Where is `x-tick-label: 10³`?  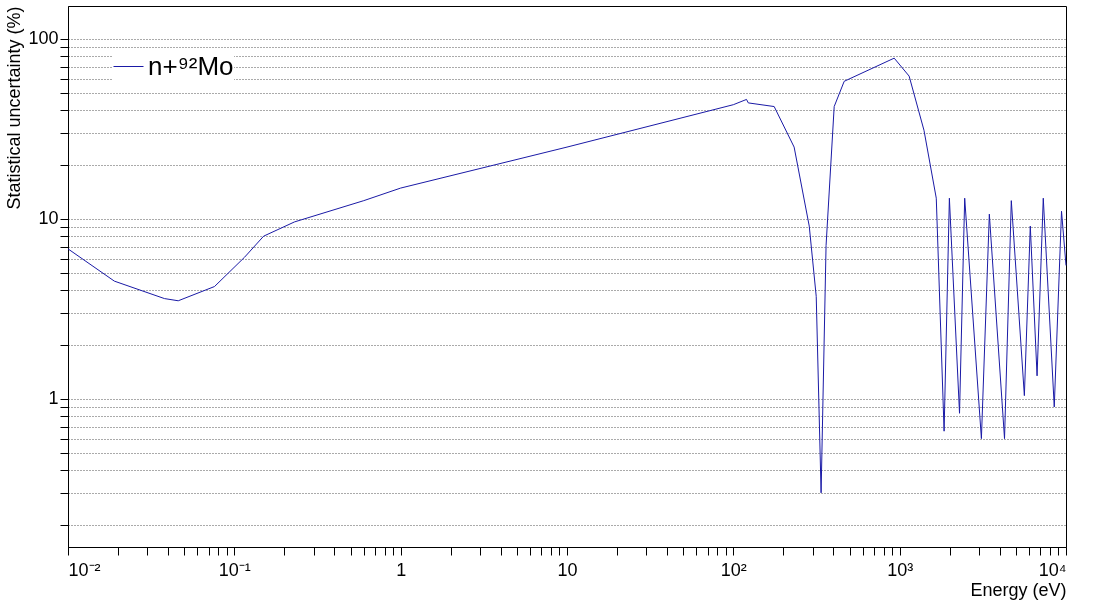
x-tick-label: 10³ is located at coordinates (900, 569).